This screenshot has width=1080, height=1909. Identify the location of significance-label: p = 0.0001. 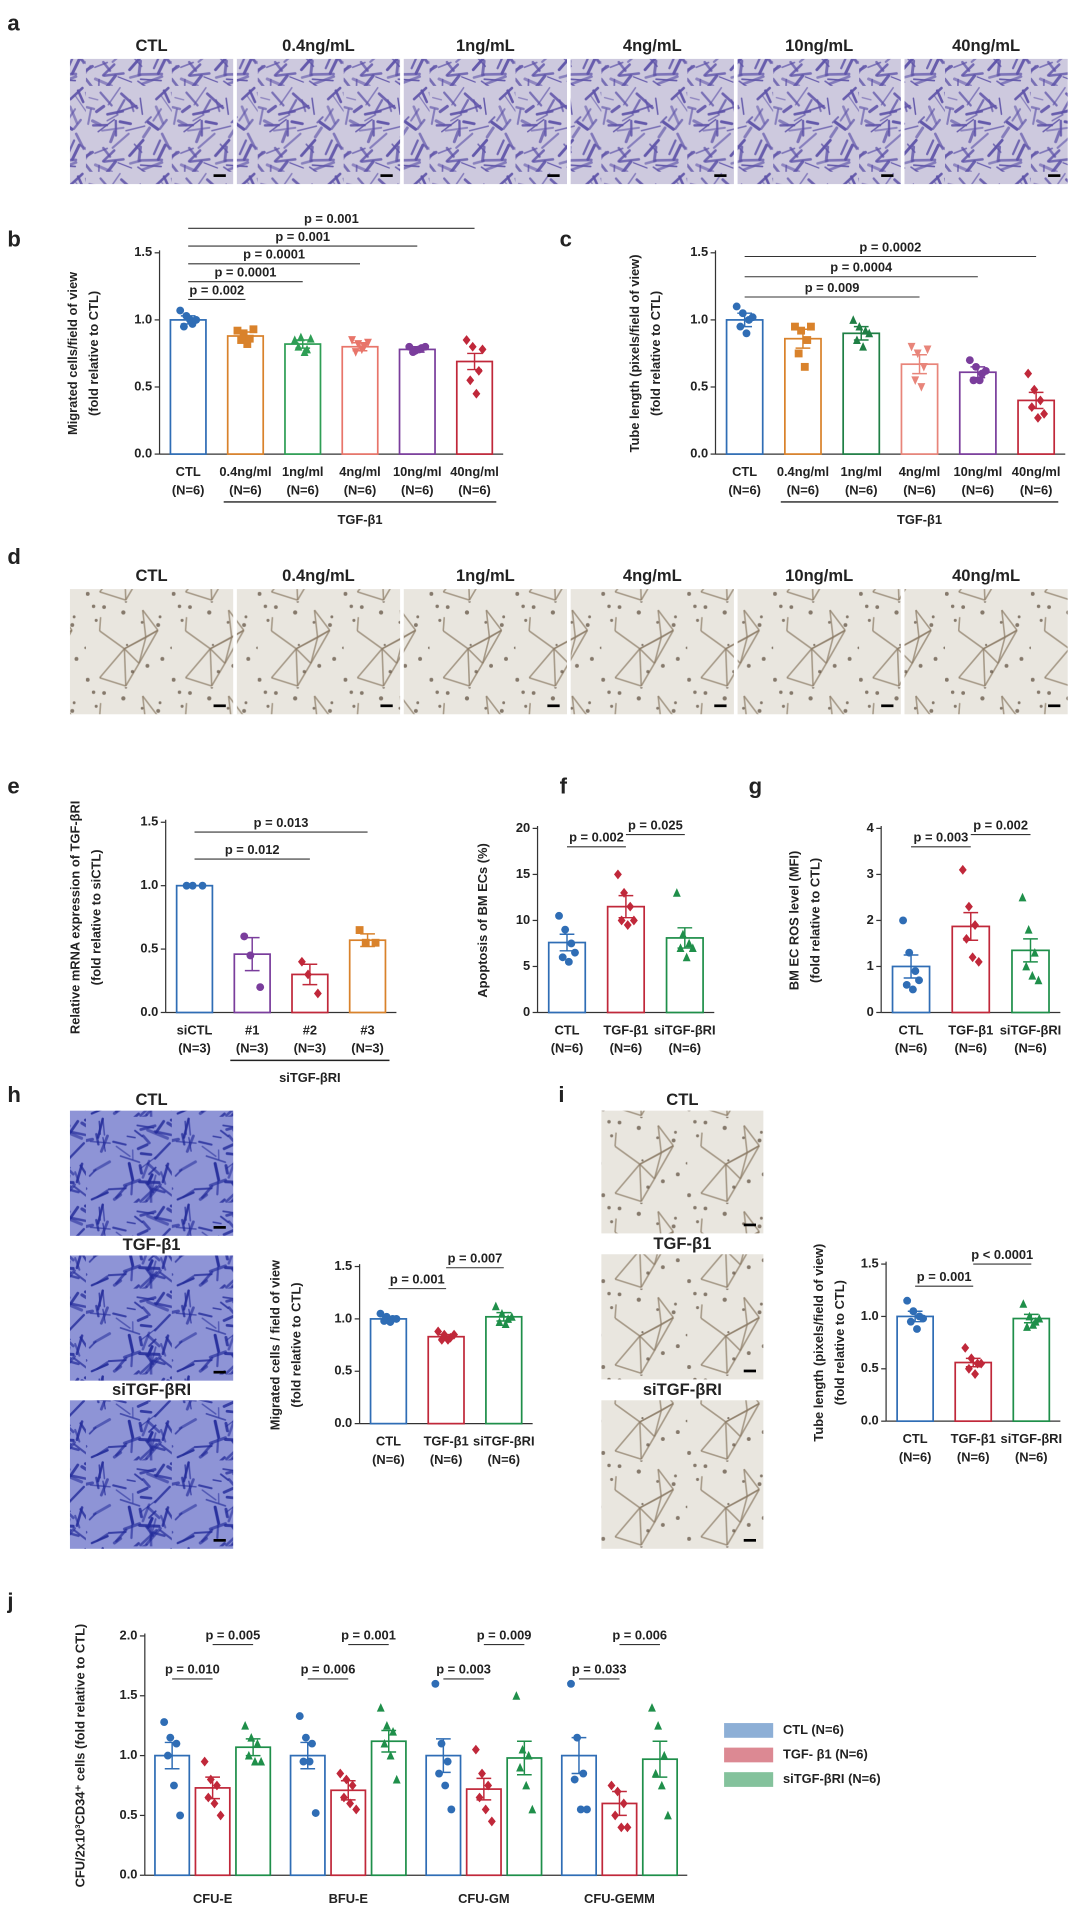
(245, 271).